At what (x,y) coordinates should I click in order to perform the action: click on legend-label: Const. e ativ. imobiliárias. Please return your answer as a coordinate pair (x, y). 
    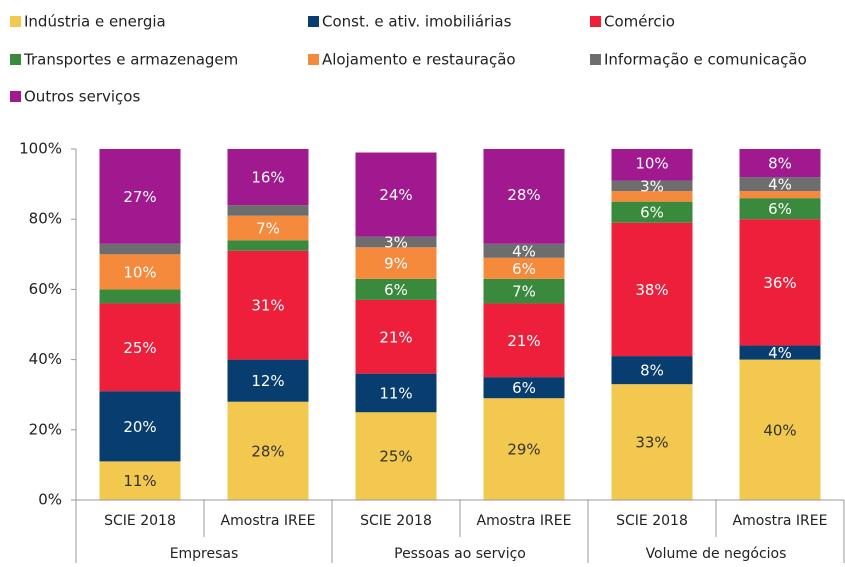
    Looking at the image, I should click on (417, 22).